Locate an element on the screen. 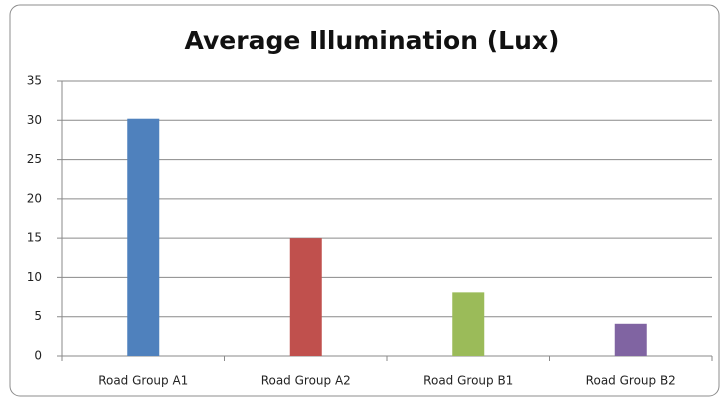 This screenshot has width=723, height=400. x-tick-label: Road Group B2 is located at coordinates (631, 381).